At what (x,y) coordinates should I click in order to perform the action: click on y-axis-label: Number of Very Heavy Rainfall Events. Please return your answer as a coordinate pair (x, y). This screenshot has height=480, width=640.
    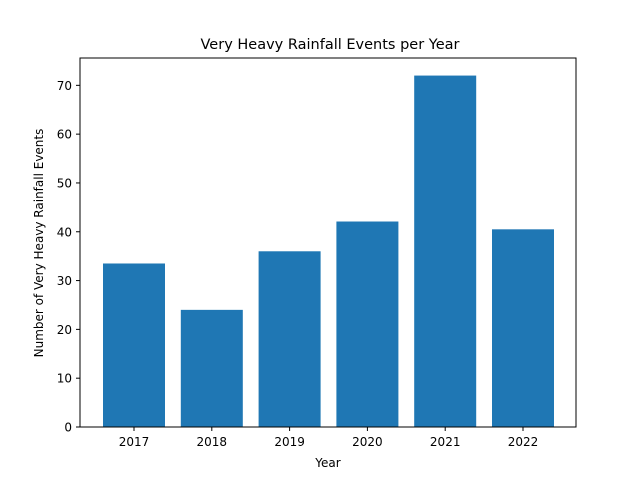
    Looking at the image, I should click on (39, 243).